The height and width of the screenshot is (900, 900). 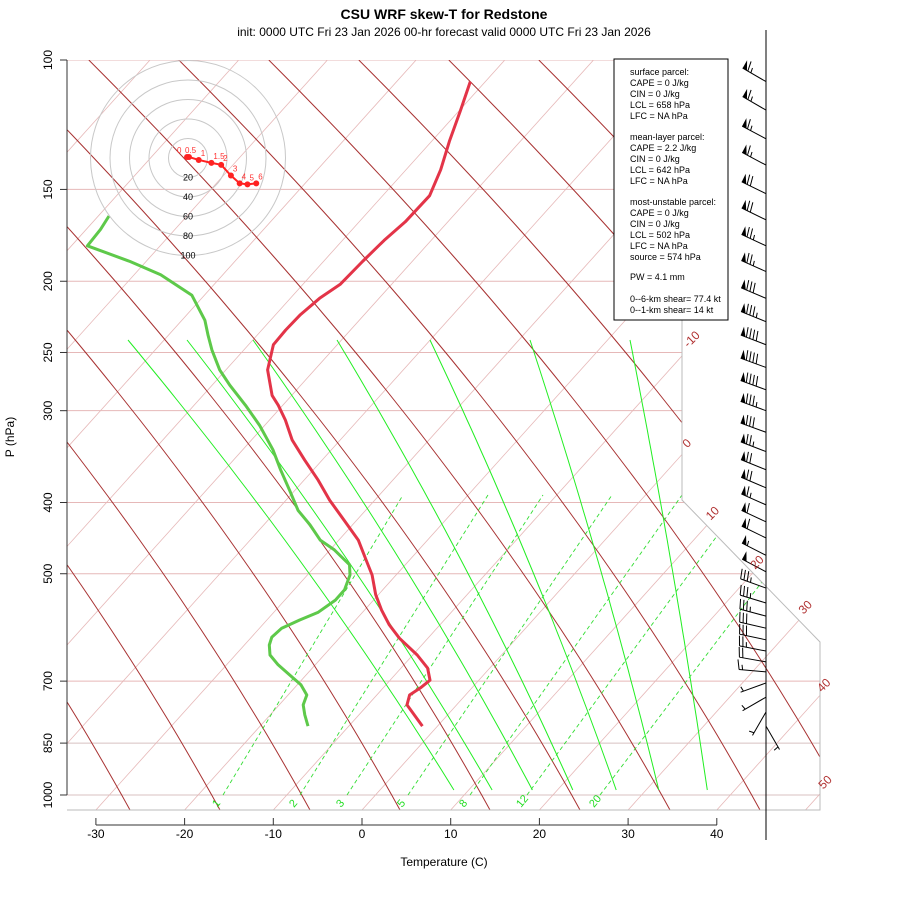 I want to click on hodograph-ring-label: 40, so click(x=188, y=197).